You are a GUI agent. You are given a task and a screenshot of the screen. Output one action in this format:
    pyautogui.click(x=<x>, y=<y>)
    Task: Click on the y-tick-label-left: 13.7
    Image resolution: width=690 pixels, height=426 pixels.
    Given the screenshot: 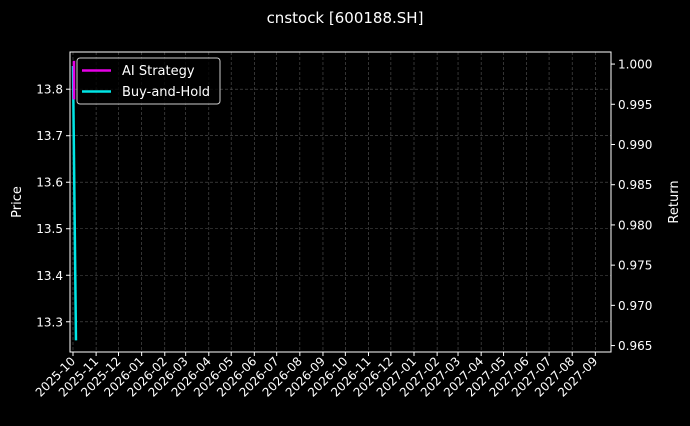 What is the action you would take?
    pyautogui.click(x=49, y=136)
    